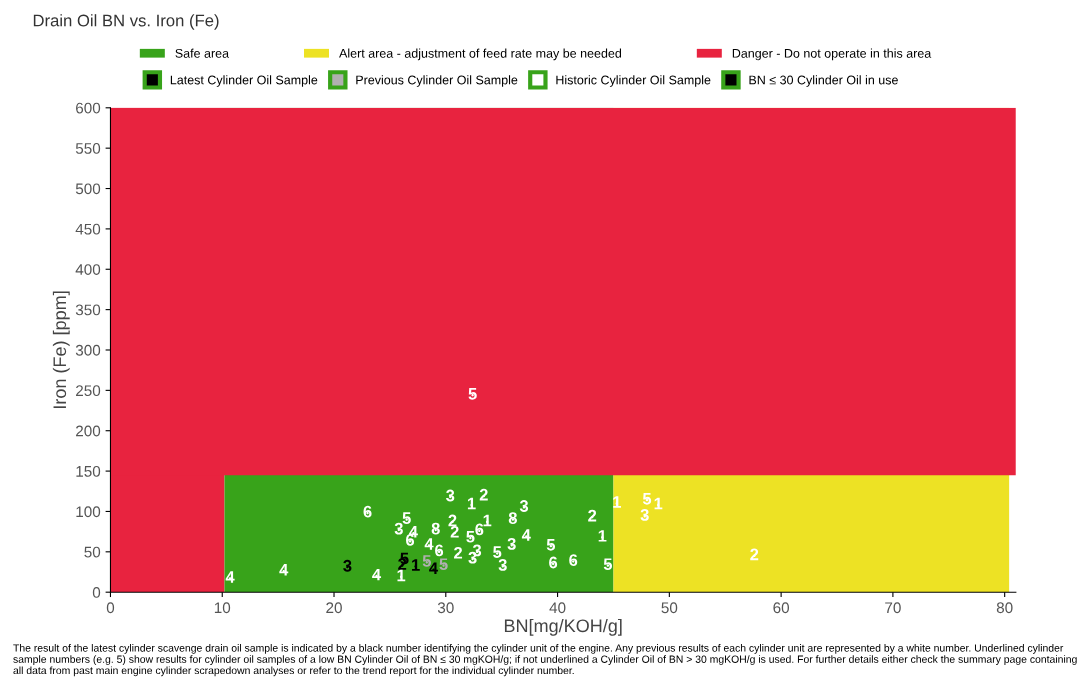 The height and width of the screenshot is (691, 1083). Describe the element at coordinates (110, 608) in the screenshot. I see `x-tick-label: 0` at that location.